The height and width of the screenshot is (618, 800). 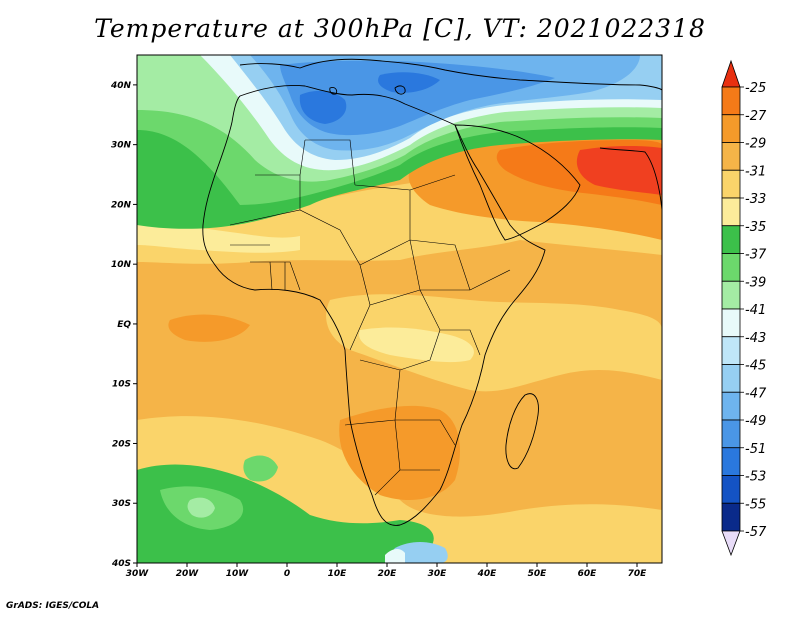 I want to click on lon-tick-label: 10W, so click(x=238, y=574).